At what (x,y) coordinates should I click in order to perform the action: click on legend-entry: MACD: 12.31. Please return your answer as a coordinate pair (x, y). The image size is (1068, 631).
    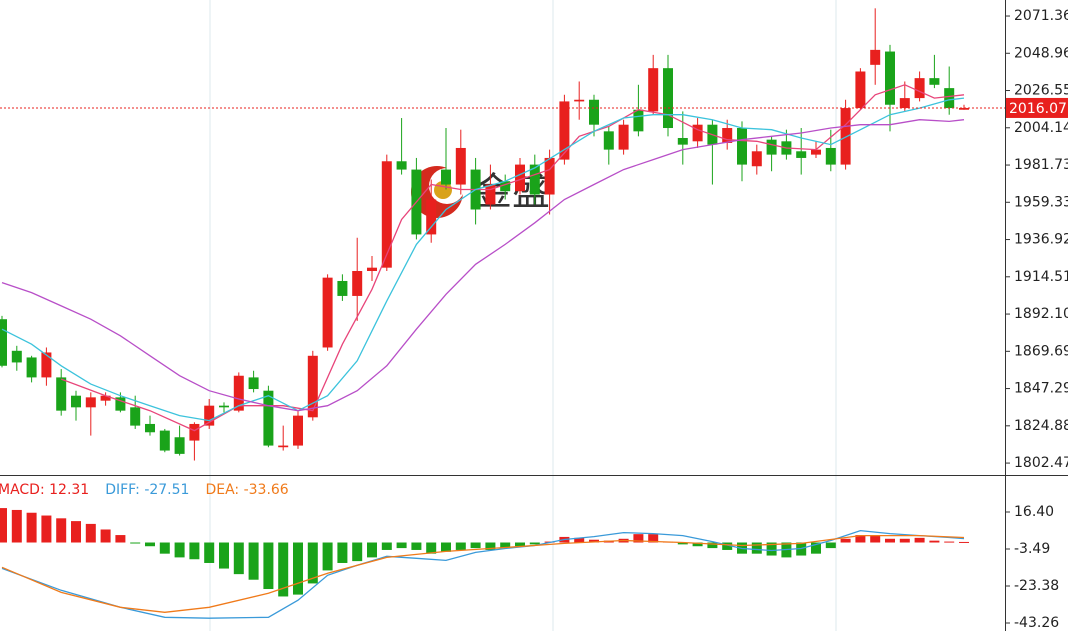
    Looking at the image, I should click on (44, 490).